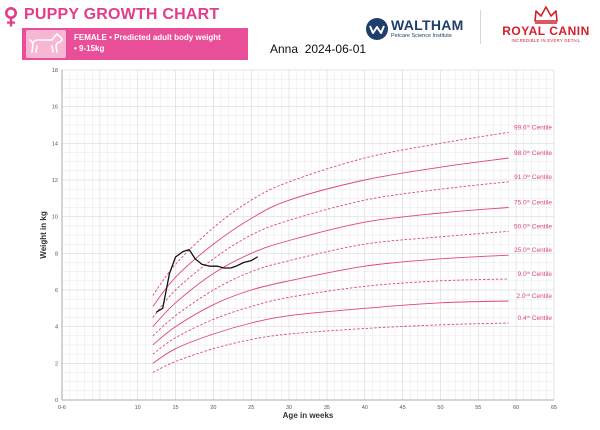 The image size is (600, 430). Describe the element at coordinates (55, 144) in the screenshot. I see `y-tick-label: 14` at that location.